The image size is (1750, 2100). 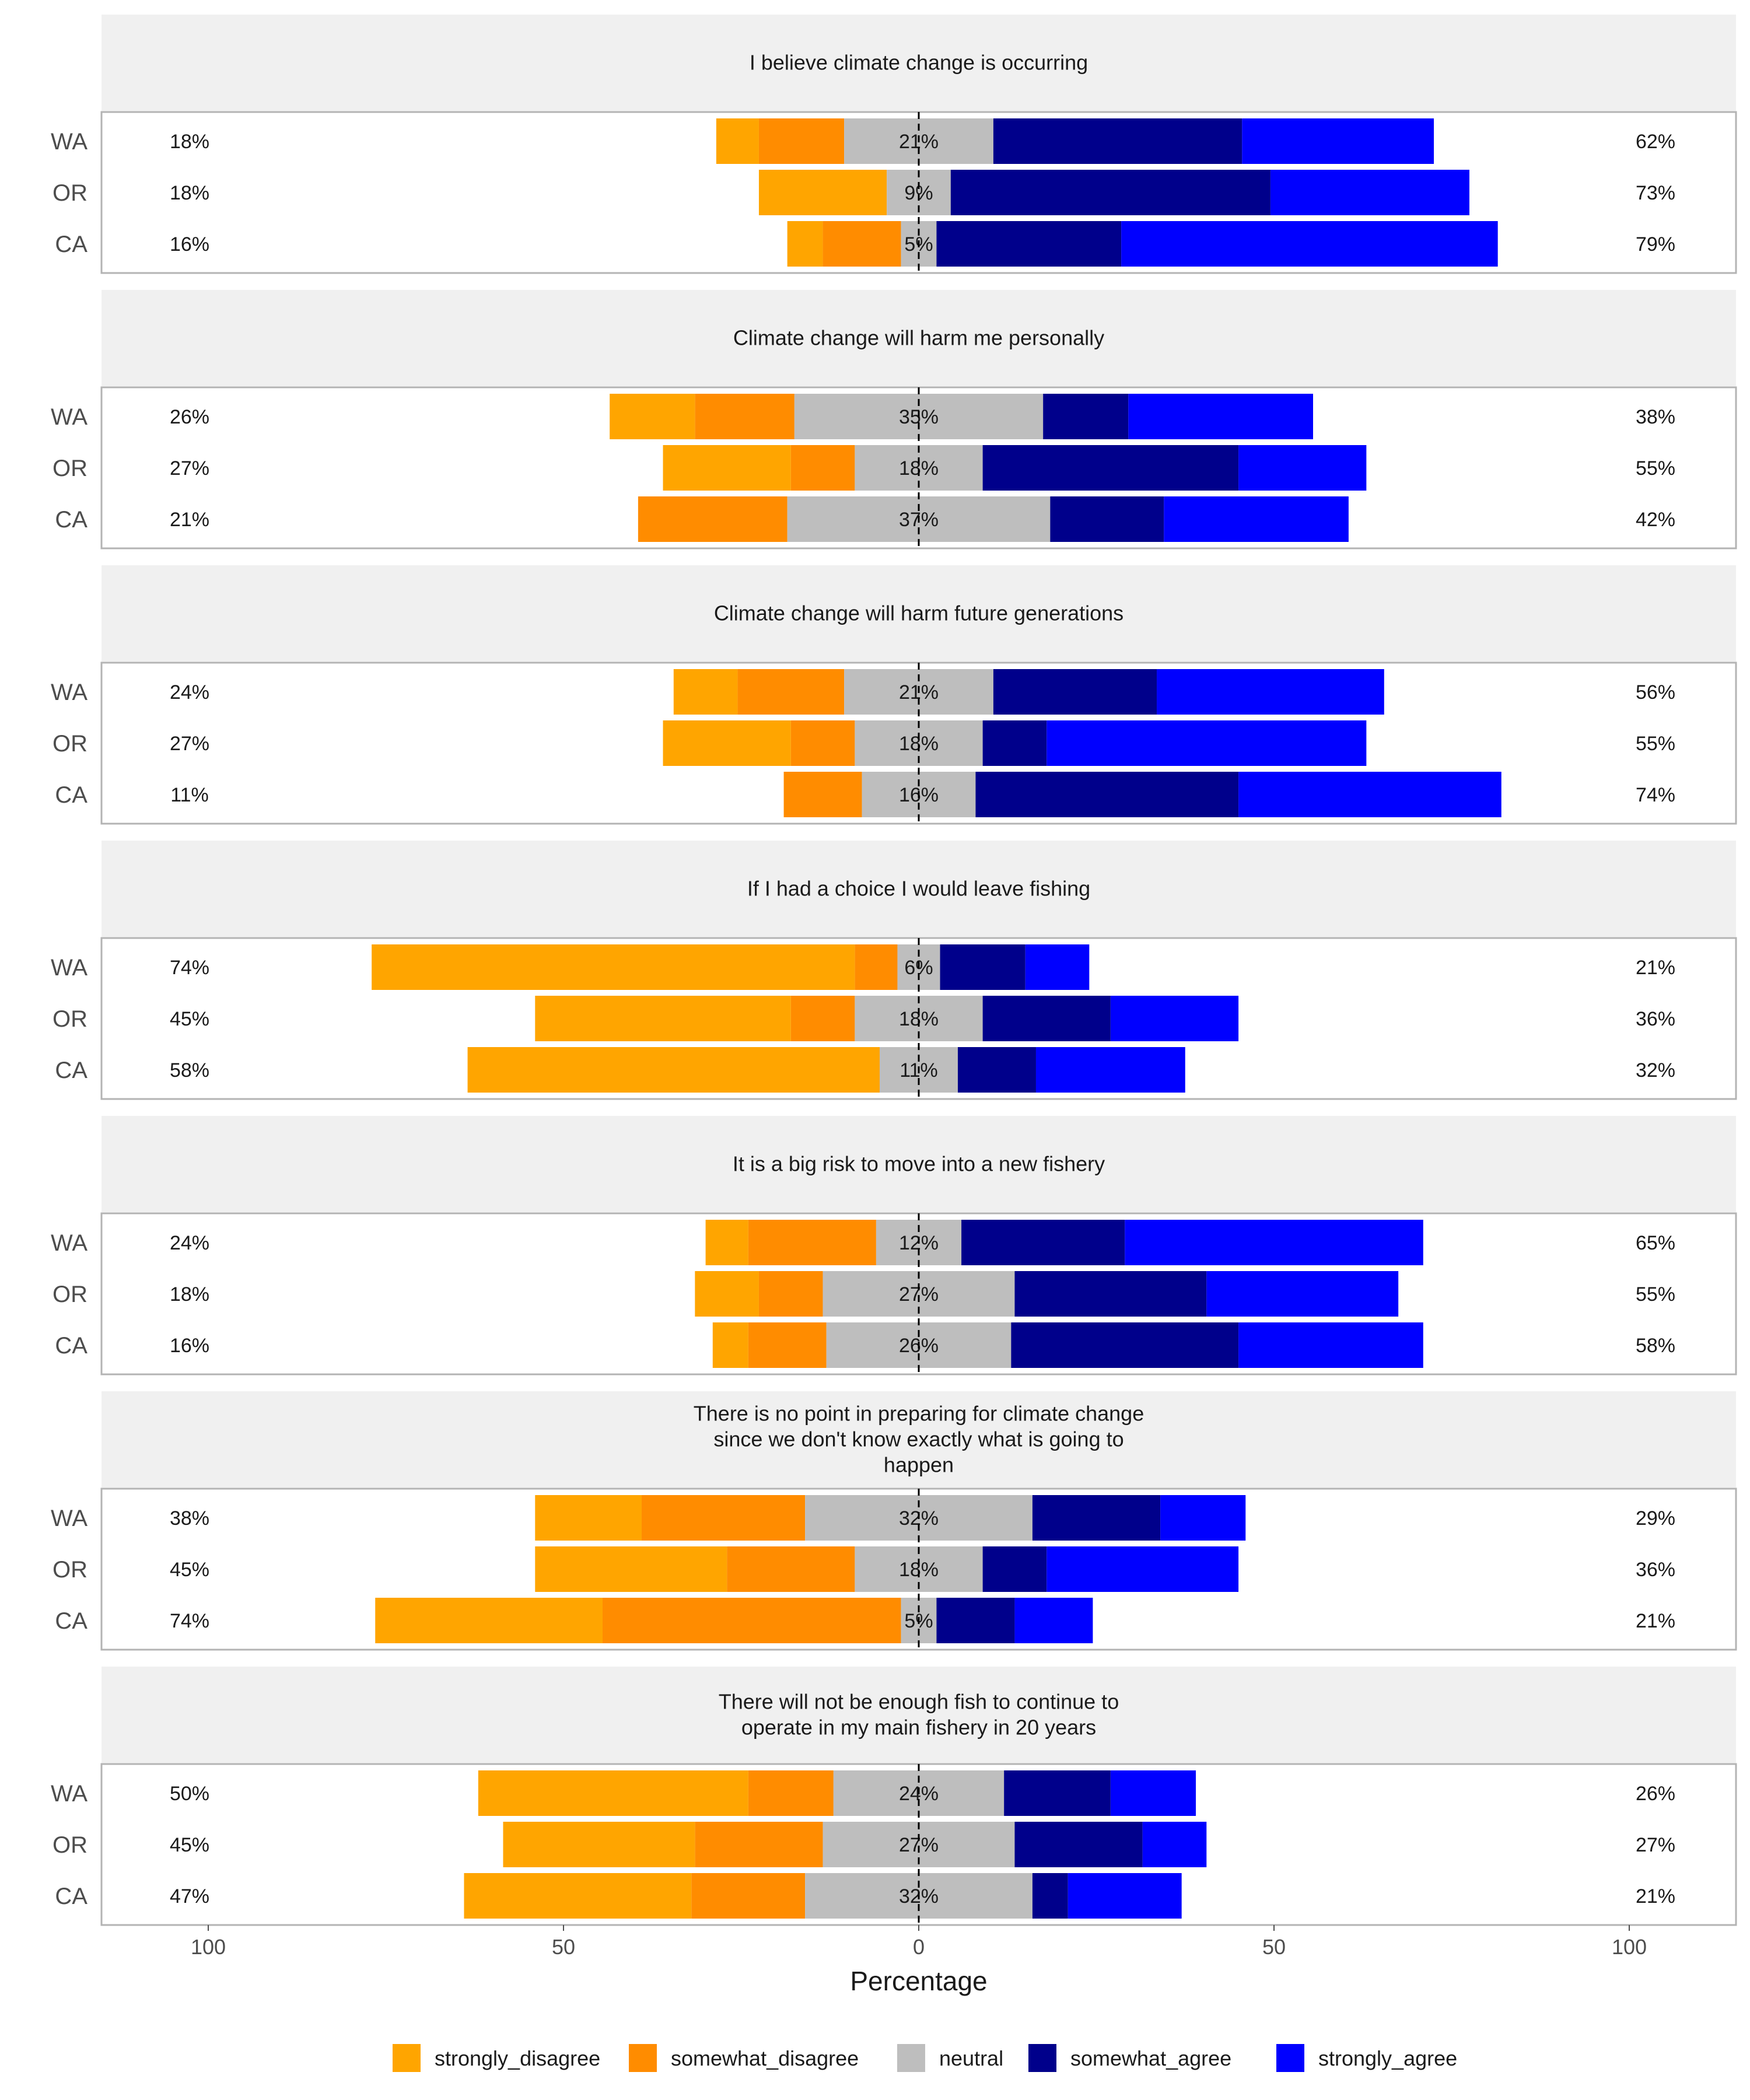 What do you see at coordinates (863, 141) in the screenshot?
I see `bar-row: WA 18% 21% 62%` at bounding box center [863, 141].